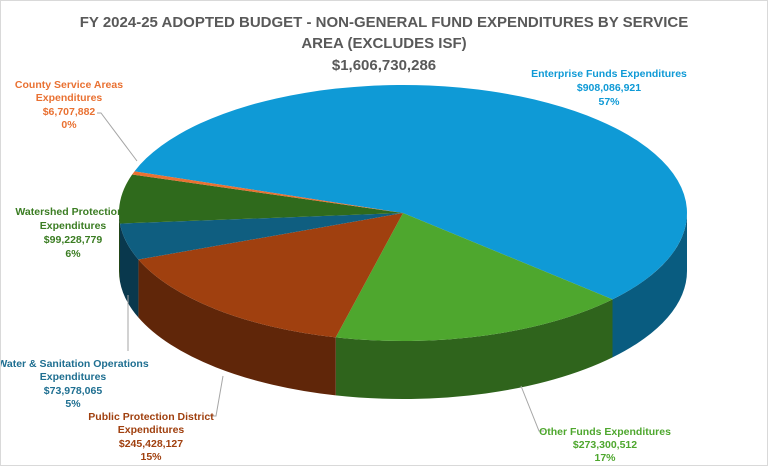 This screenshot has height=466, width=768. Describe the element at coordinates (216, 396) in the screenshot. I see `leader-line-public` at that location.